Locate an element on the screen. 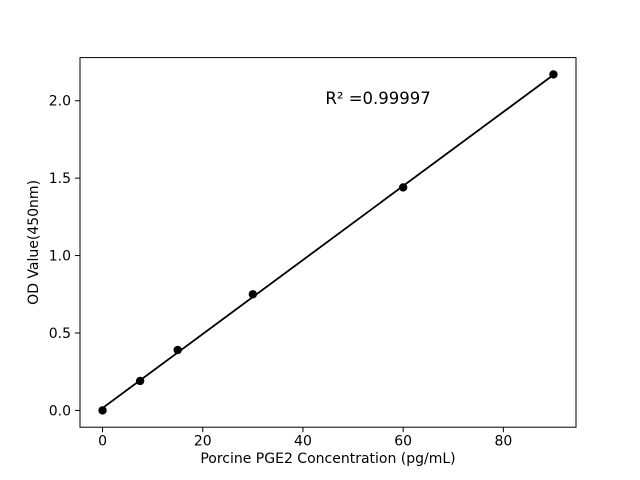 This screenshot has width=640, height=480. y-tick-label: 0.0 is located at coordinates (60, 411).